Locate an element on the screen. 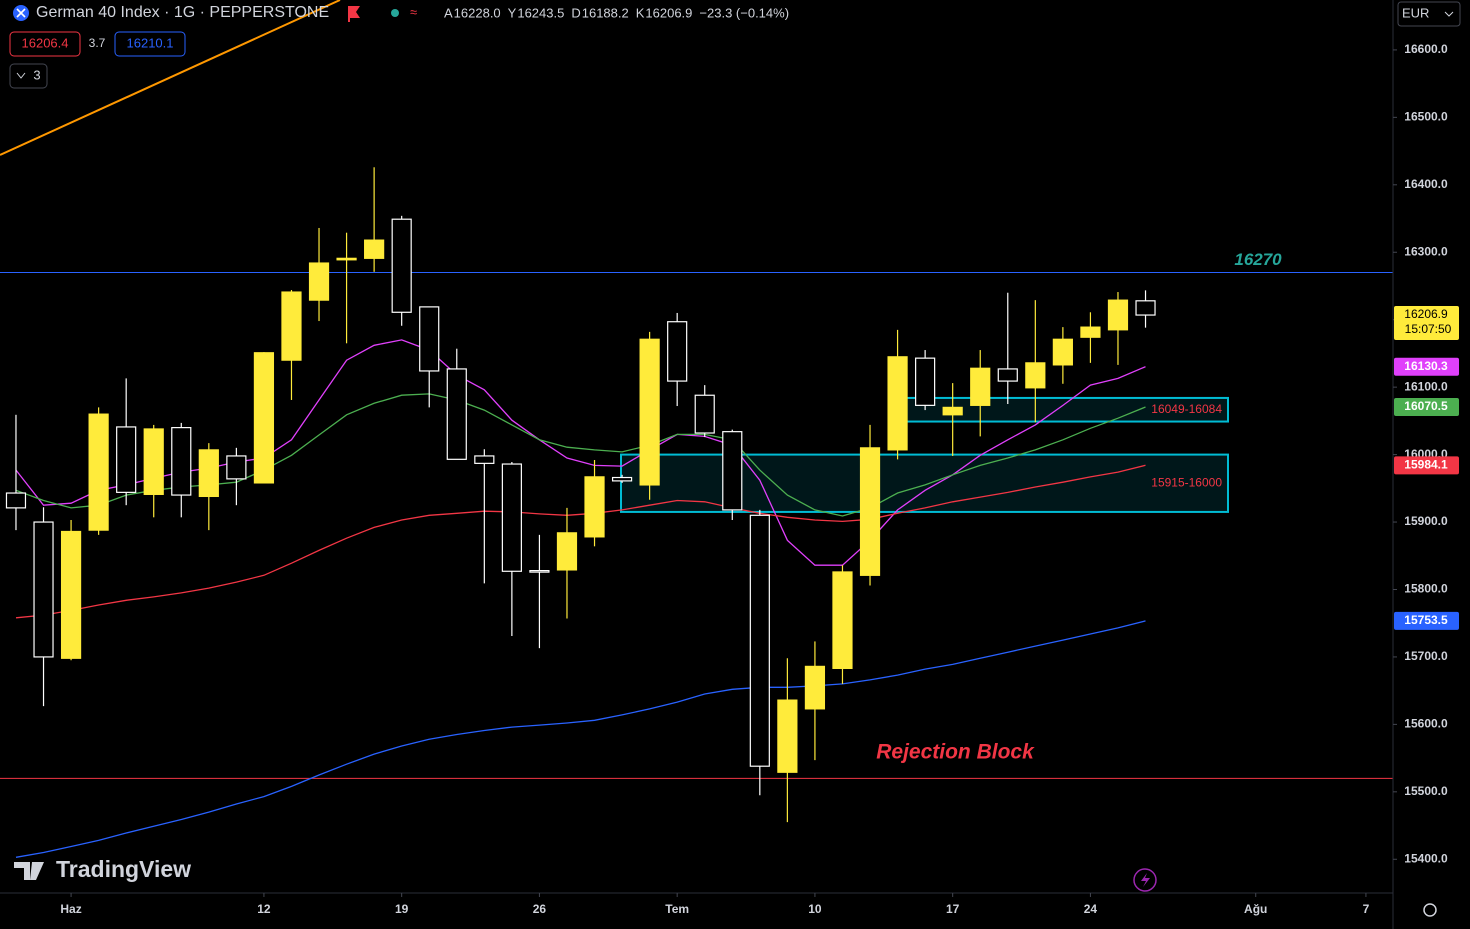  ohlc-key: A is located at coordinates (448, 12).